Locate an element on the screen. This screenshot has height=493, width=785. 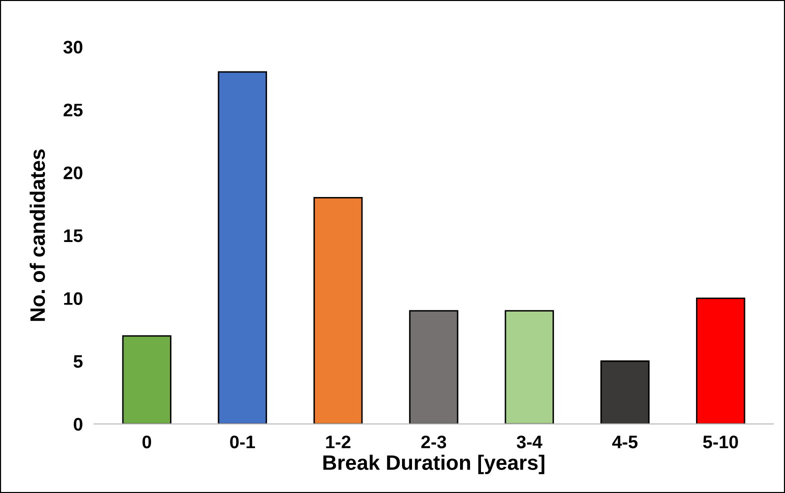
y-tick-label: 30 is located at coordinates (72, 47).